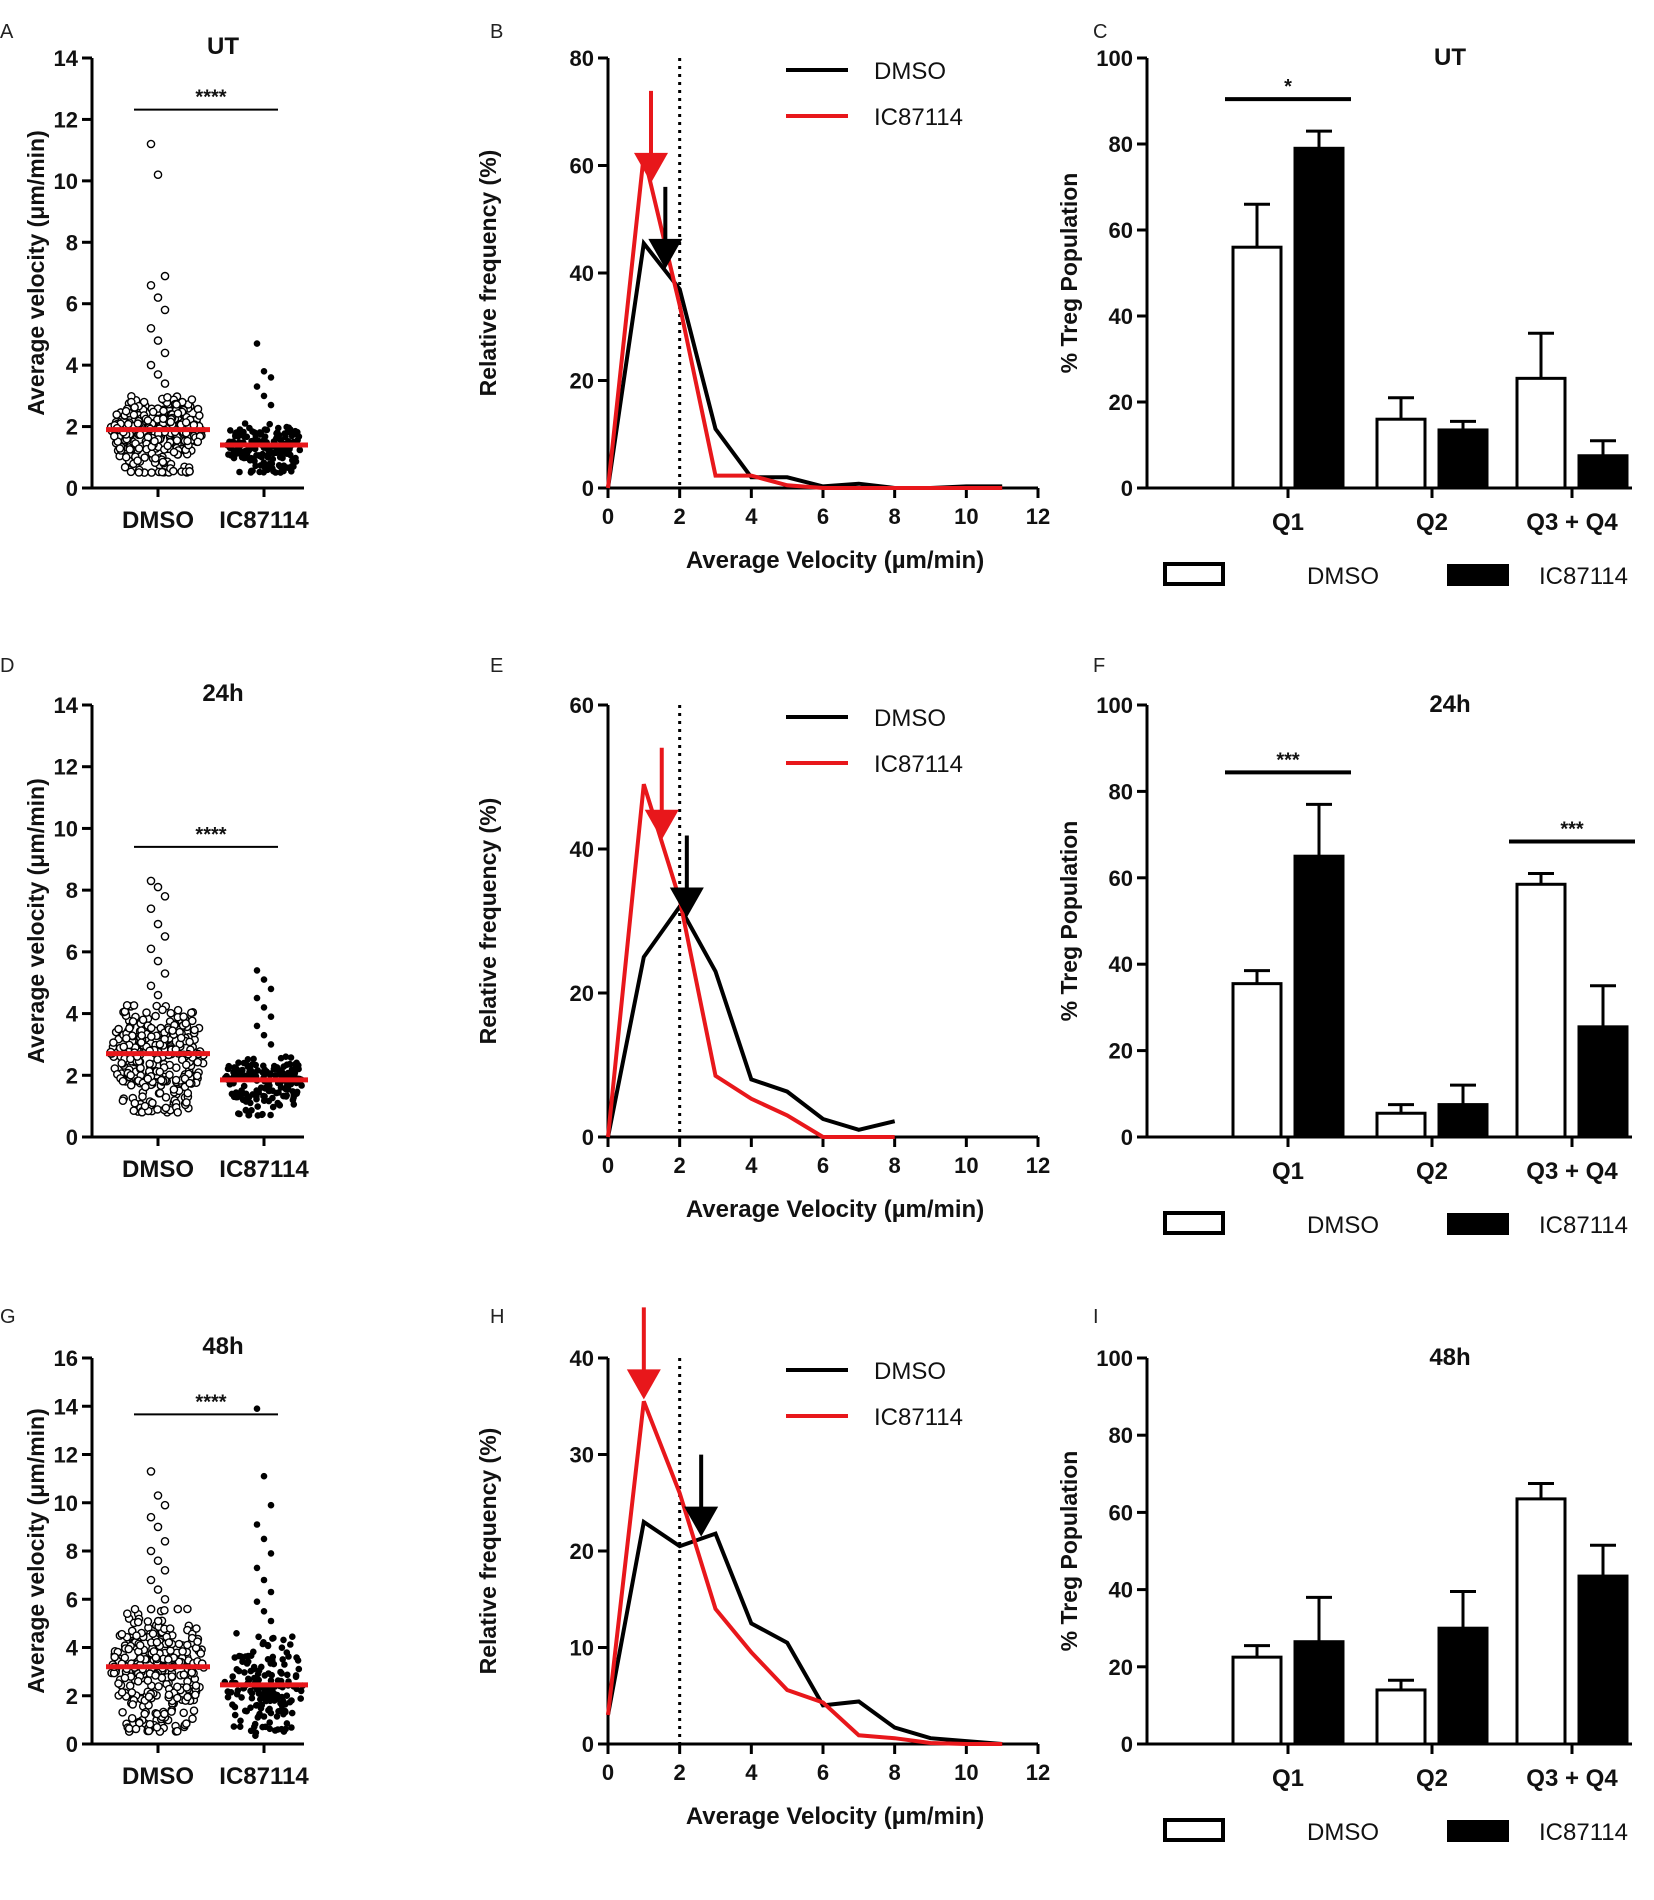 The image size is (1654, 1900). Describe the element at coordinates (66, 119) in the screenshot. I see `panel-A-y-tick-label: 12` at that location.